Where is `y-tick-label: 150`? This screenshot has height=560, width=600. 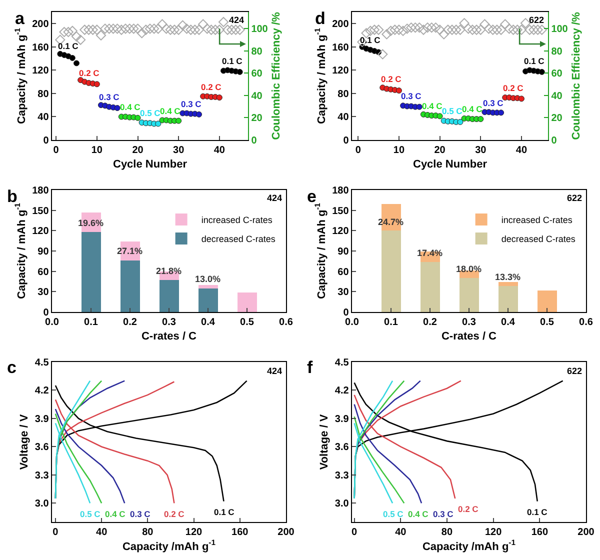 y-tick-label: 150 is located at coordinates (341, 211).